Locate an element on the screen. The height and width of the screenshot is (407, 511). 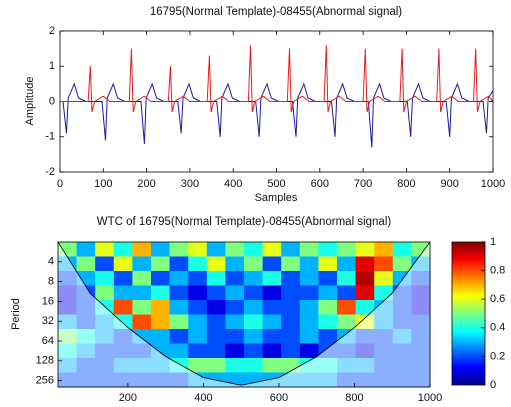
y-tick-label: 16 is located at coordinates (48, 301).